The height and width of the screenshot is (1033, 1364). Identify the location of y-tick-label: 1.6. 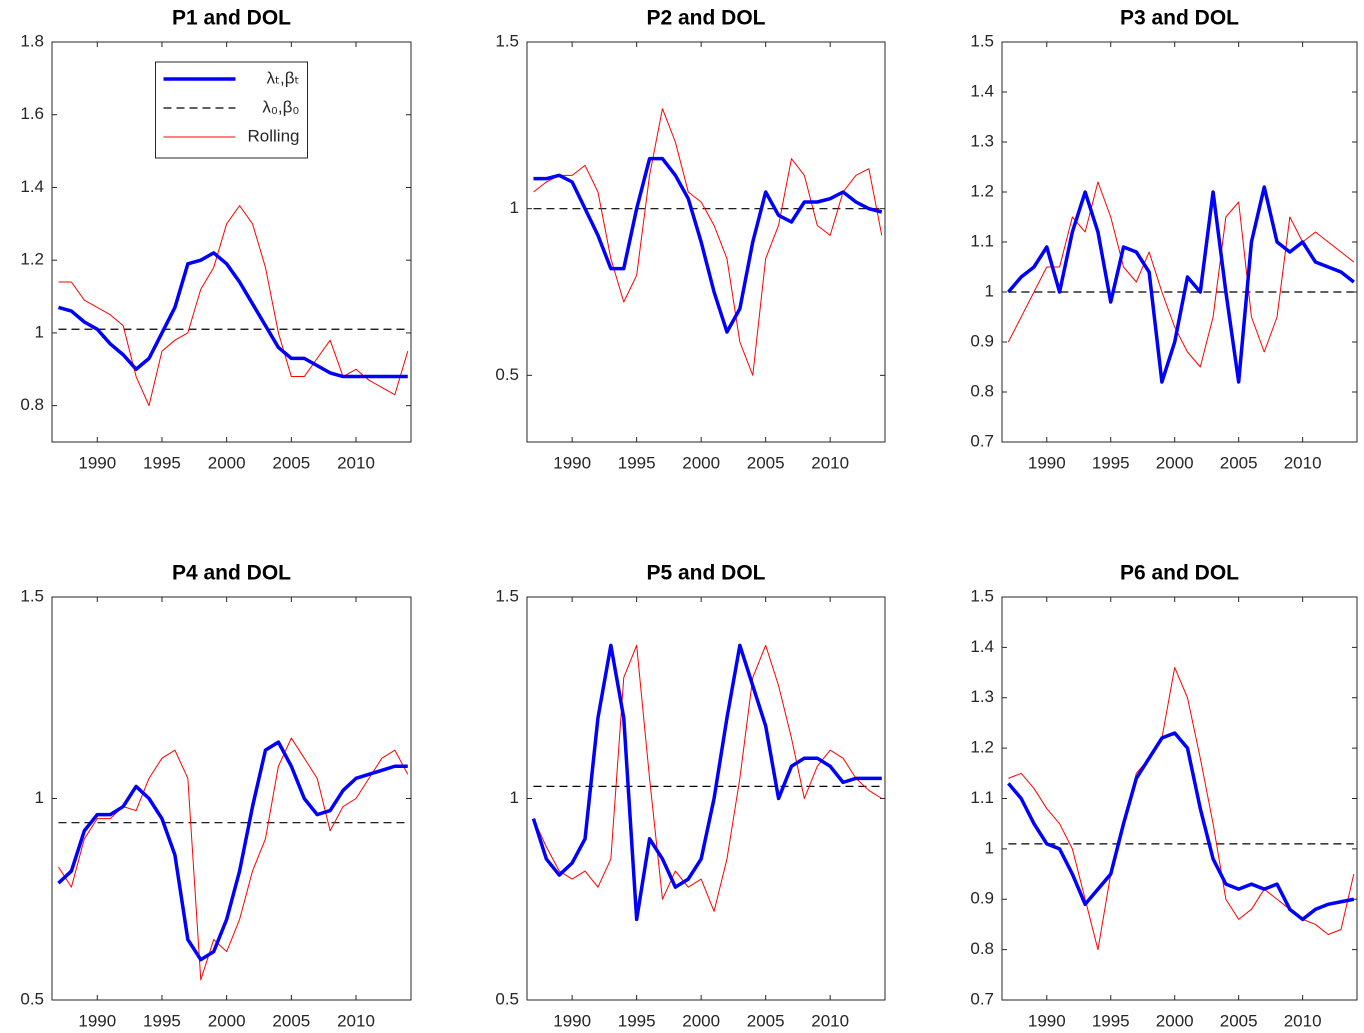
(32, 113).